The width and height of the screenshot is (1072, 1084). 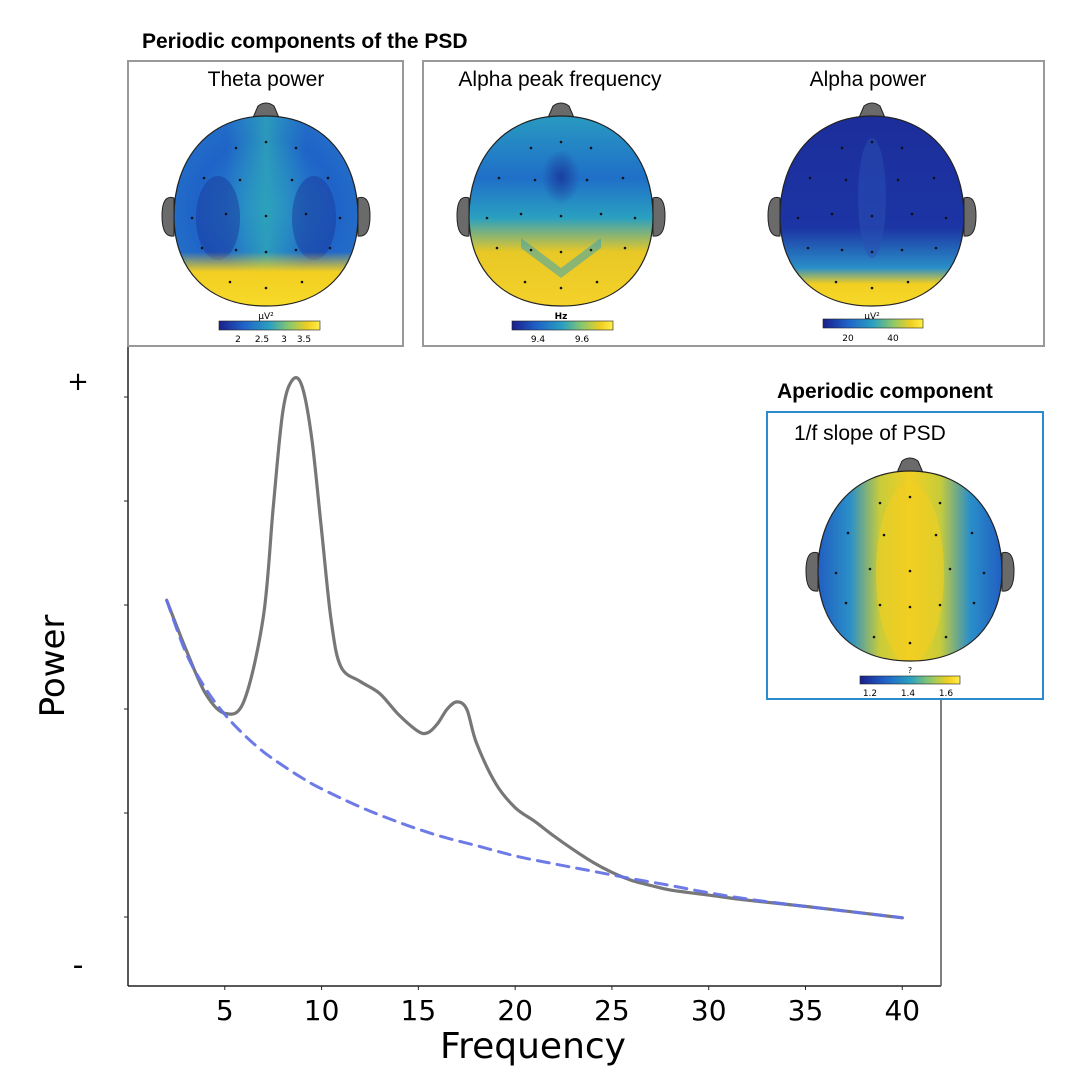 What do you see at coordinates (910, 559) in the screenshot?
I see `aperiodic-topomap` at bounding box center [910, 559].